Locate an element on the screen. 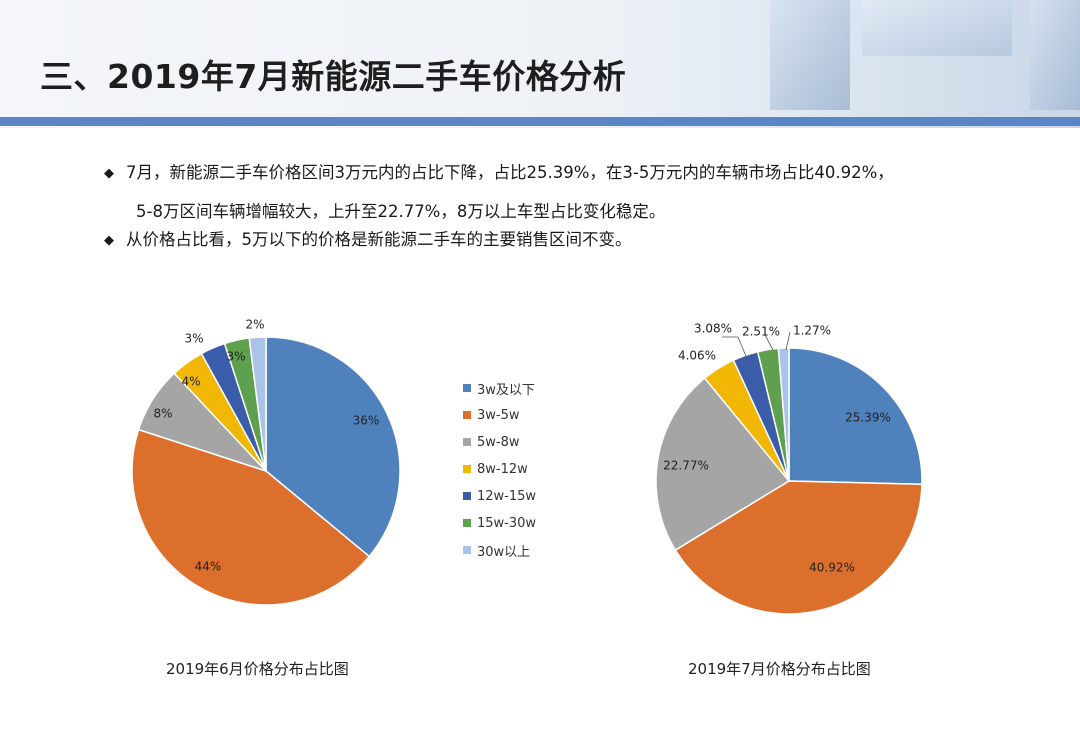 This screenshot has width=1080, height=730. legend-label: 5w-8w is located at coordinates (498, 442).